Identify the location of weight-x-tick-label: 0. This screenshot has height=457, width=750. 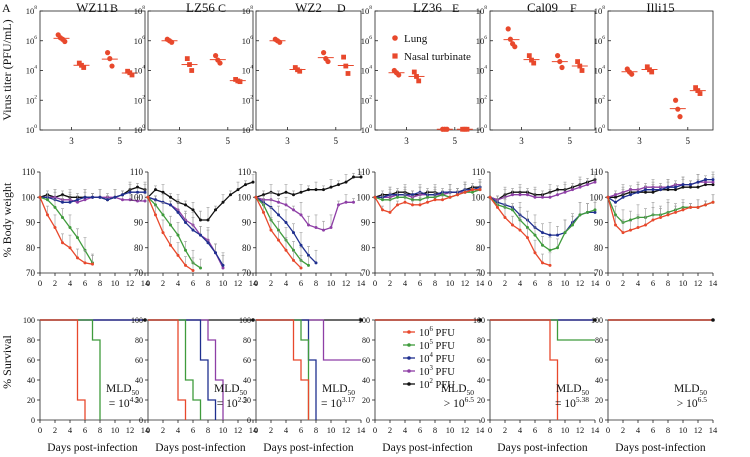
(490, 283).